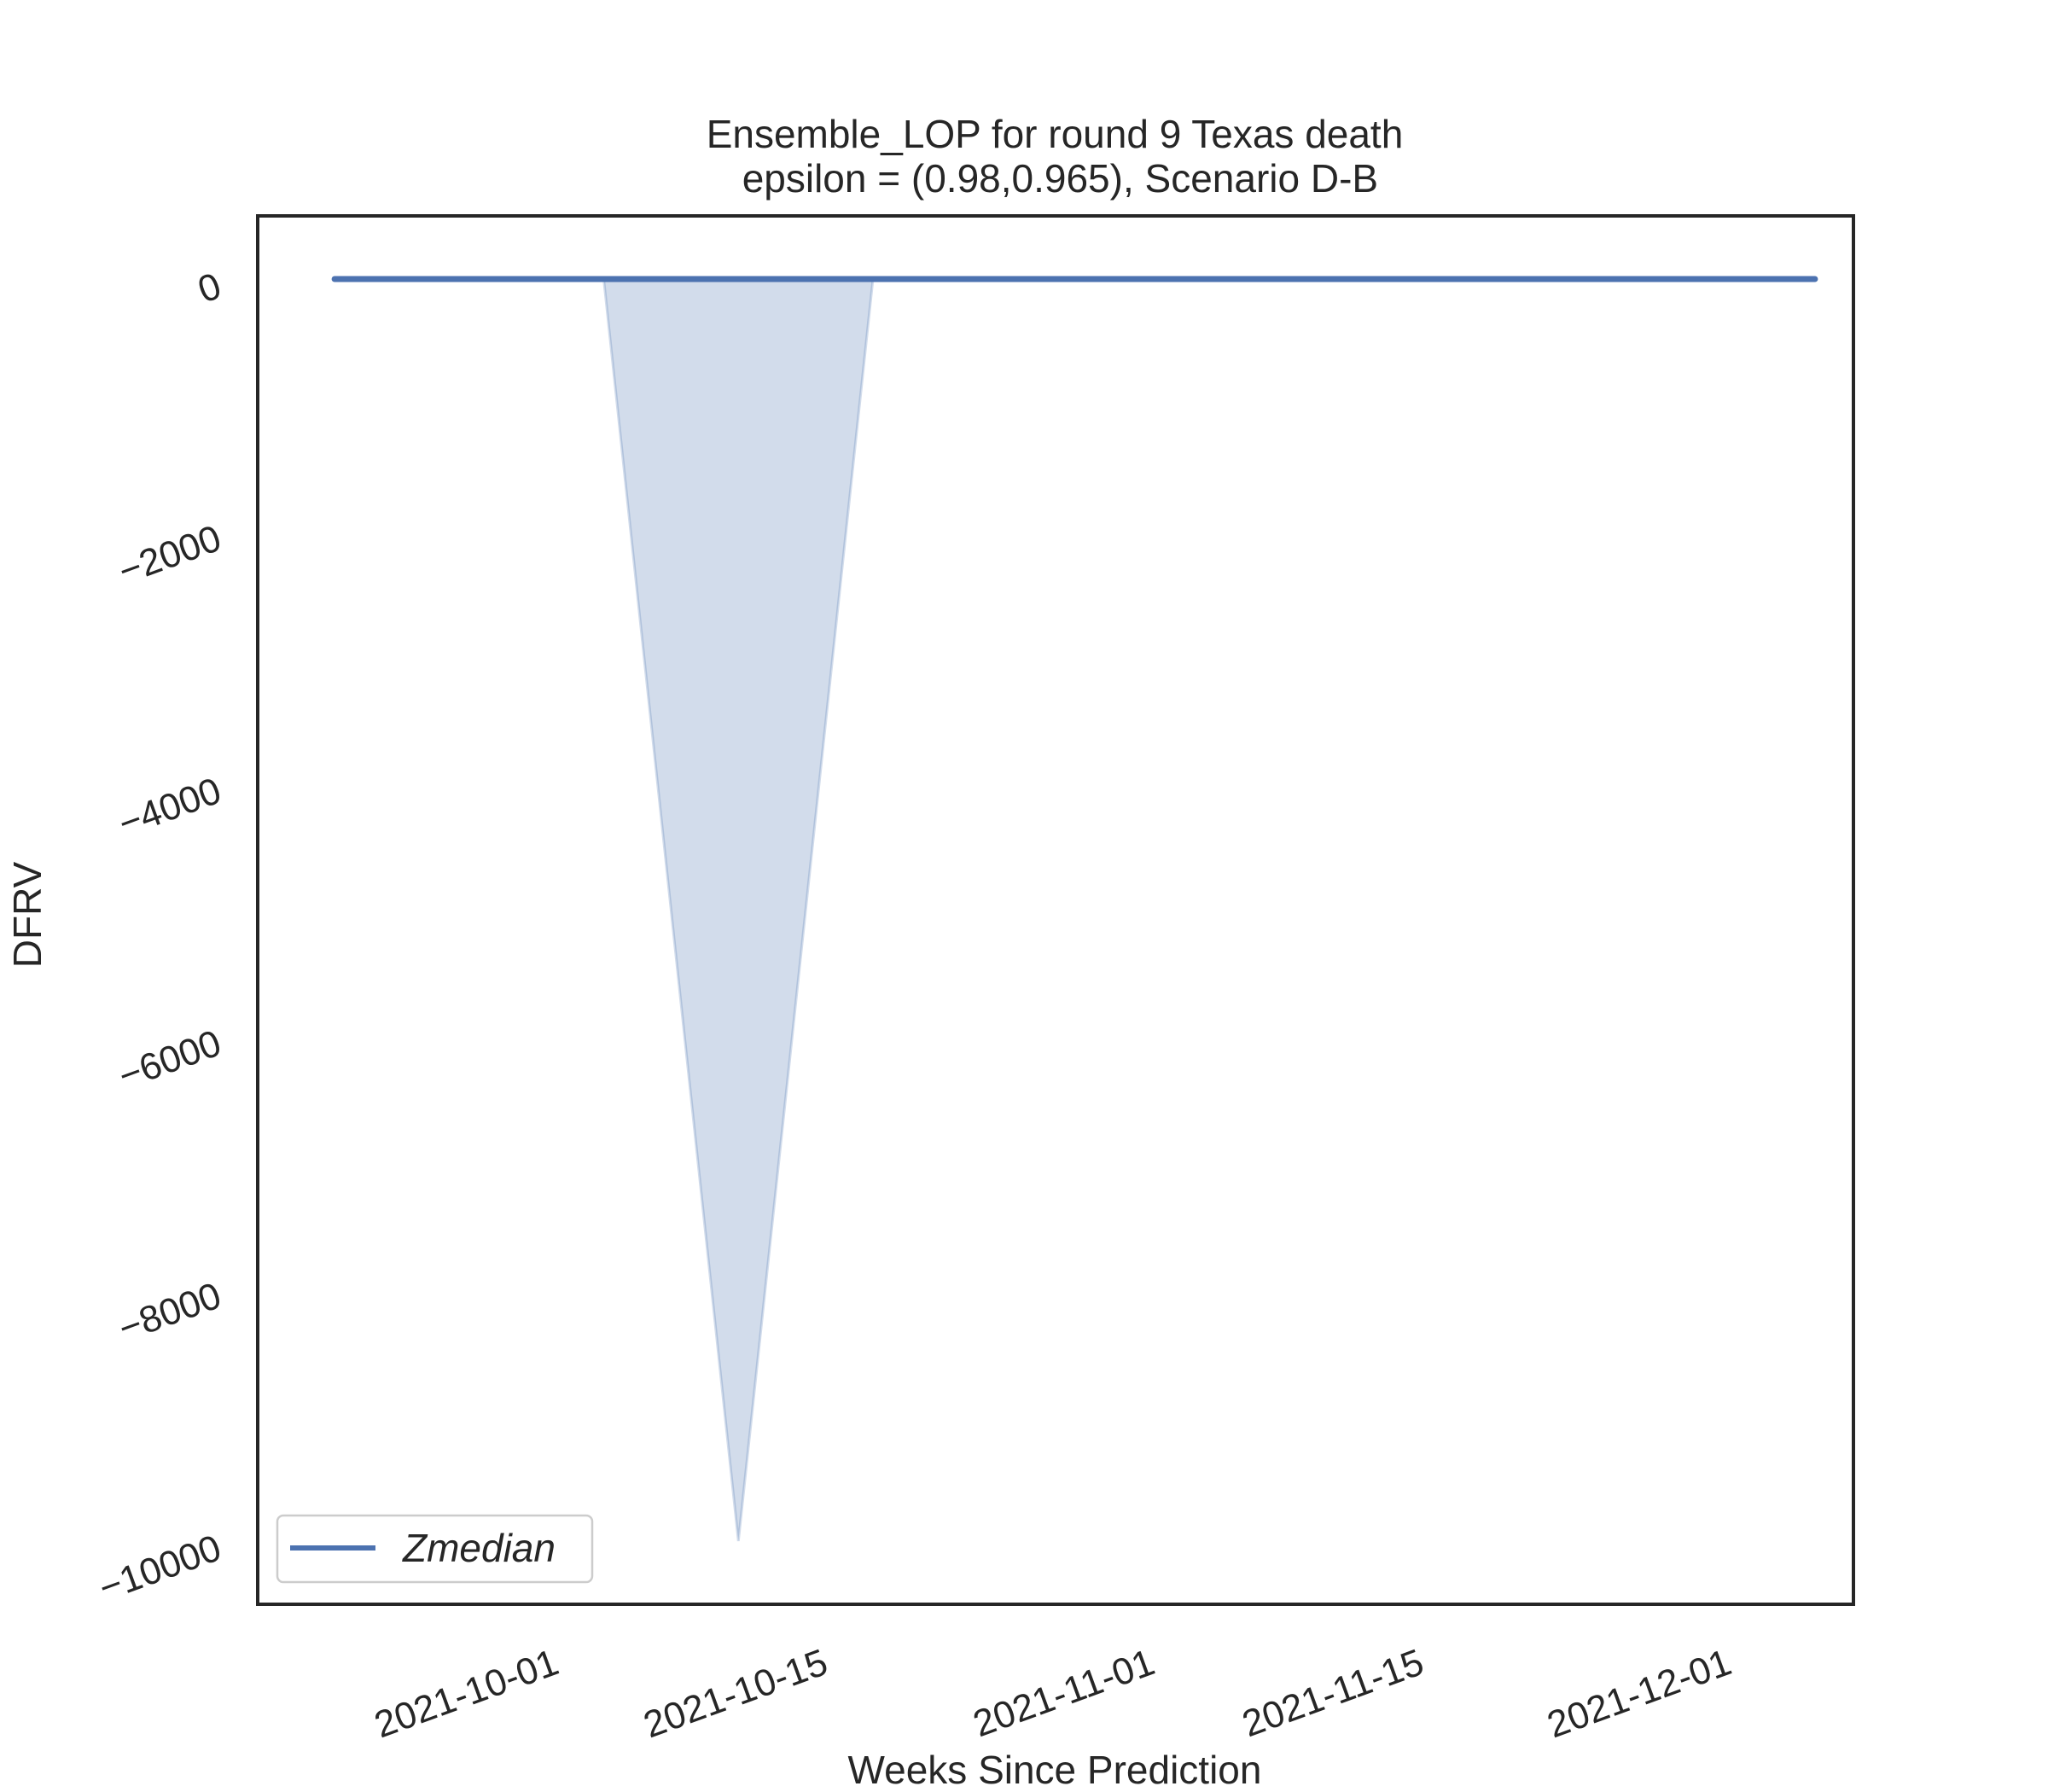 This screenshot has width=2048, height=1792. I want to click on y-tick-label: −2000, so click(170, 554).